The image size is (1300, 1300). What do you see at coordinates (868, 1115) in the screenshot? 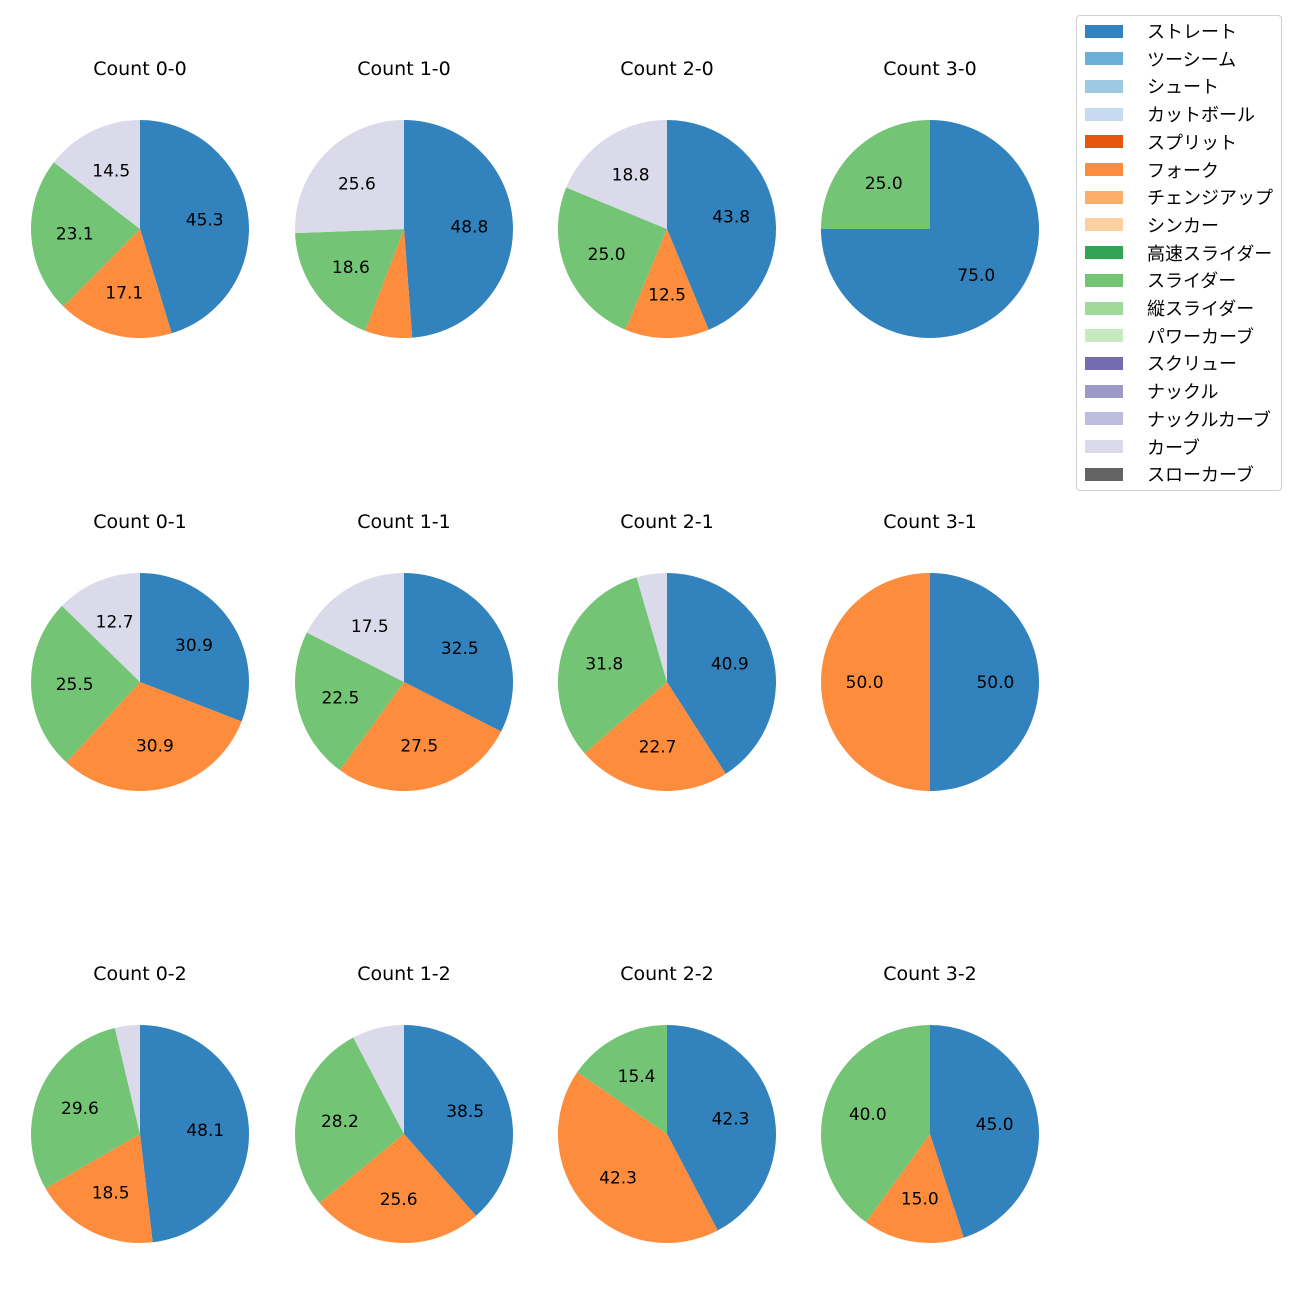
I see `slice-label: 40.0` at bounding box center [868, 1115].